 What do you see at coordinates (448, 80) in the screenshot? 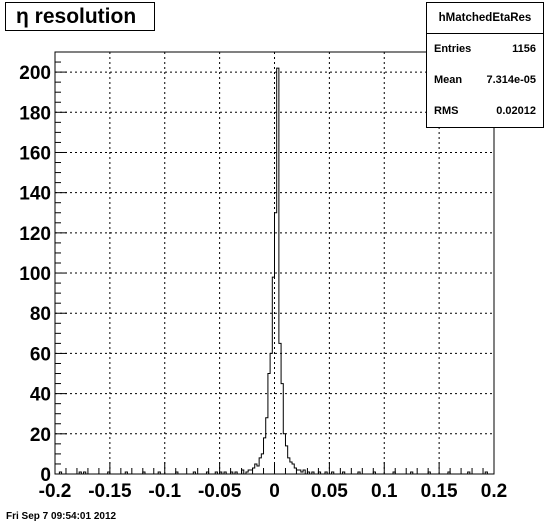
I see `stats-key: Mean` at bounding box center [448, 80].